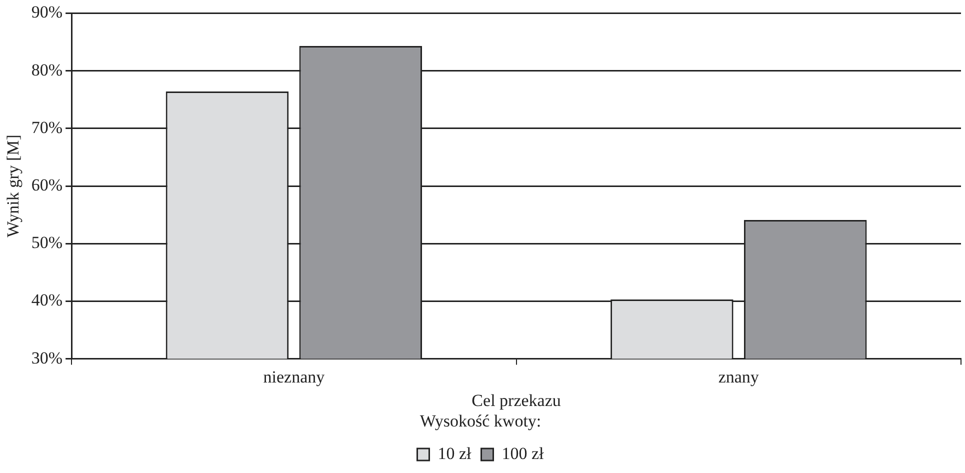 This screenshot has height=473, width=965. Describe the element at coordinates (481, 421) in the screenshot. I see `legend-title: Wysokość kwoty:` at that location.